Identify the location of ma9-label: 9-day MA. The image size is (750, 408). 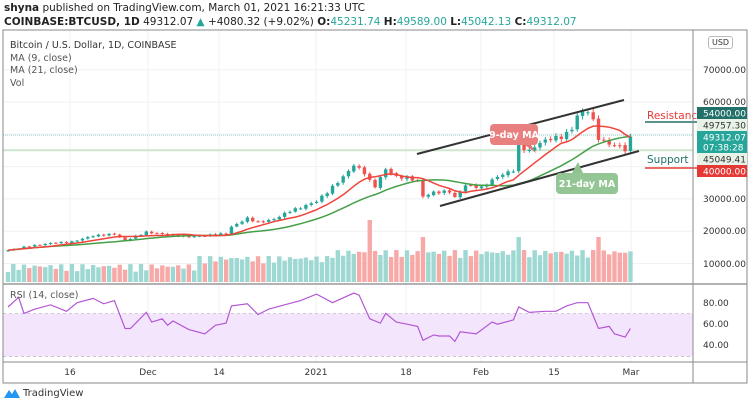
(514, 135).